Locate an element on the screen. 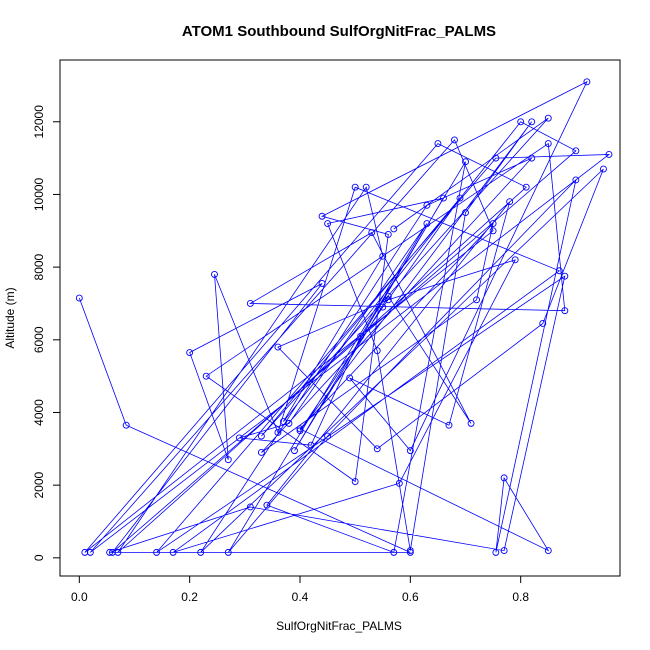 The width and height of the screenshot is (650, 650). y-tick-label: 2000 is located at coordinates (39, 484).